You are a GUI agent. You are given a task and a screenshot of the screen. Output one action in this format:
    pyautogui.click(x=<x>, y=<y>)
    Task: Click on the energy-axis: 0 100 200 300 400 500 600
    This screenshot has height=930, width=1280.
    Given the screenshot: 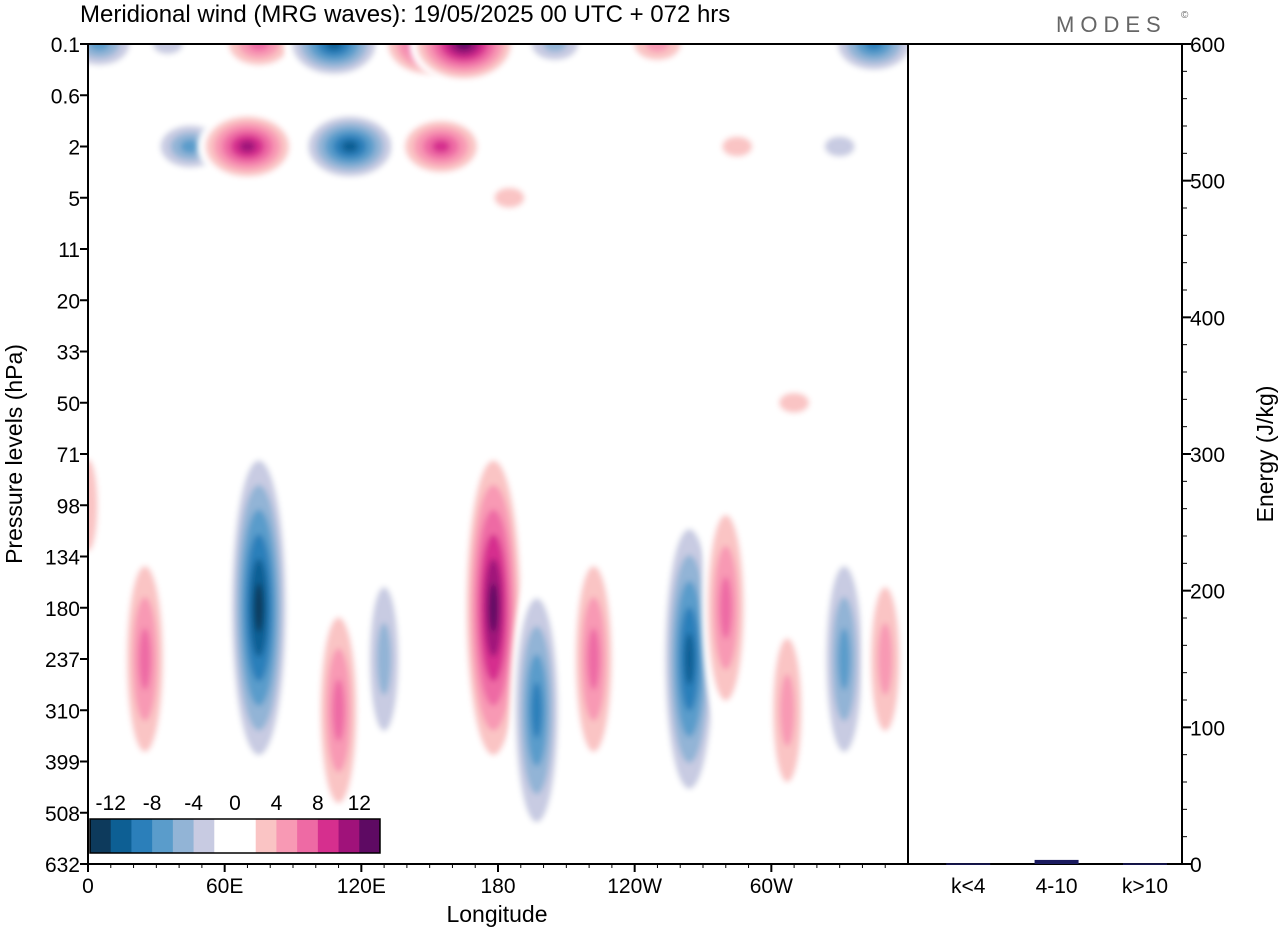 What is the action you would take?
    pyautogui.click(x=1203, y=455)
    